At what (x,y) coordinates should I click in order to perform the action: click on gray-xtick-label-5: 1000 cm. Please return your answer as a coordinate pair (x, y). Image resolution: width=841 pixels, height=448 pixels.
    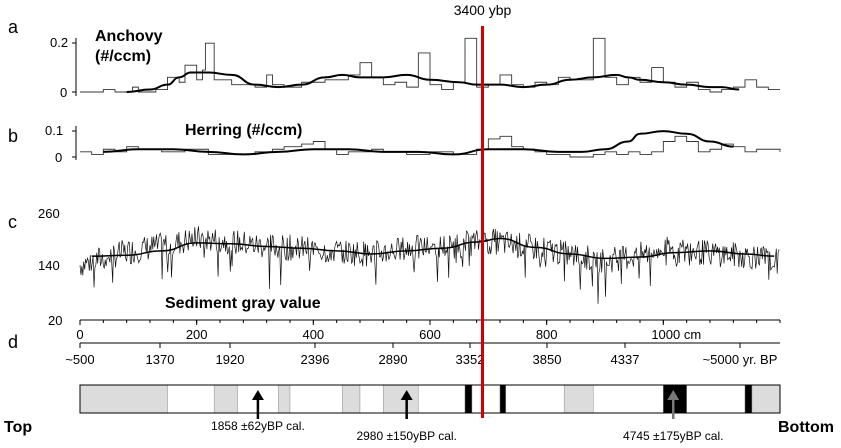
    Looking at the image, I should click on (676, 334).